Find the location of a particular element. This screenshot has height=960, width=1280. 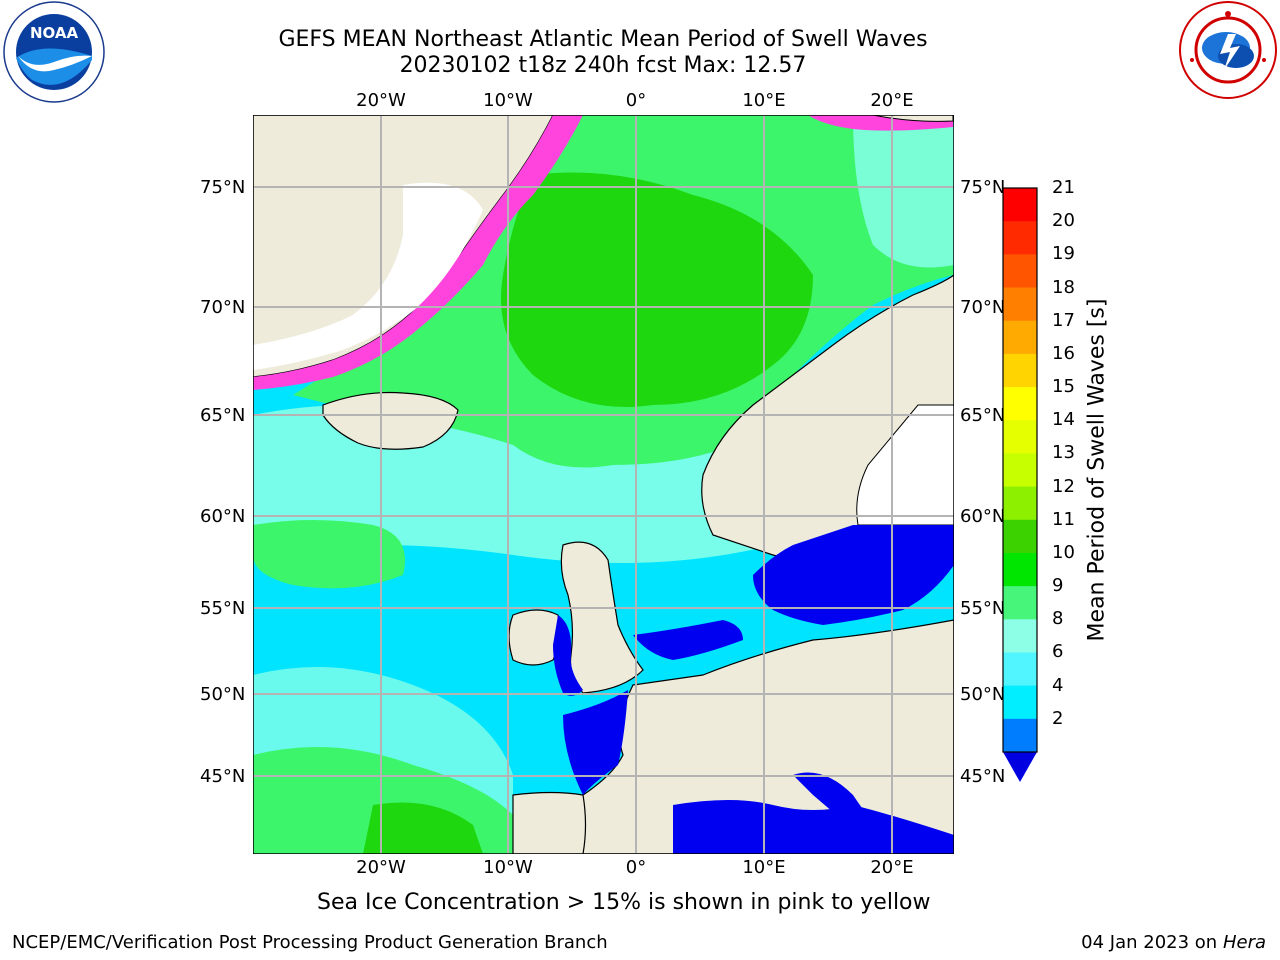

lat-label-right-45n: 45°N is located at coordinates (983, 776).